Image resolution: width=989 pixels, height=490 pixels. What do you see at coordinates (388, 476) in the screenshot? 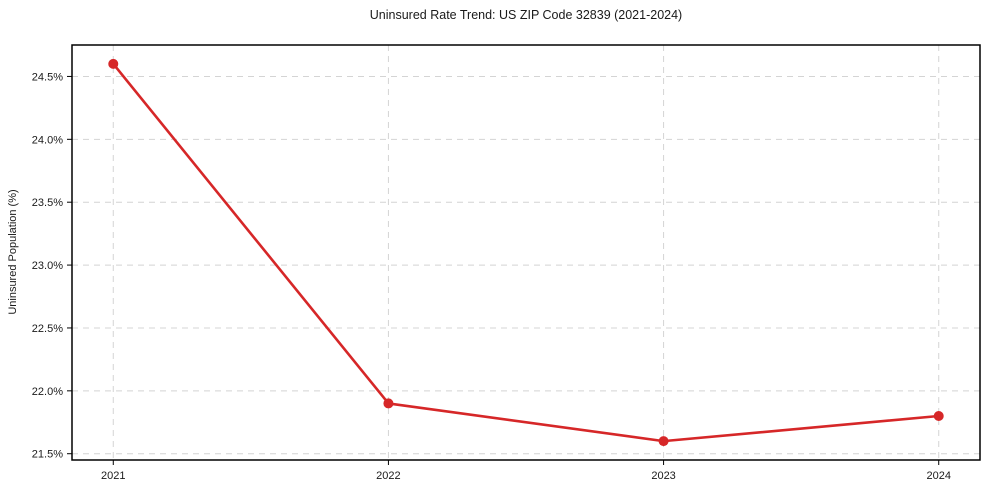
I see `x-tick-label: 2022` at bounding box center [388, 476].